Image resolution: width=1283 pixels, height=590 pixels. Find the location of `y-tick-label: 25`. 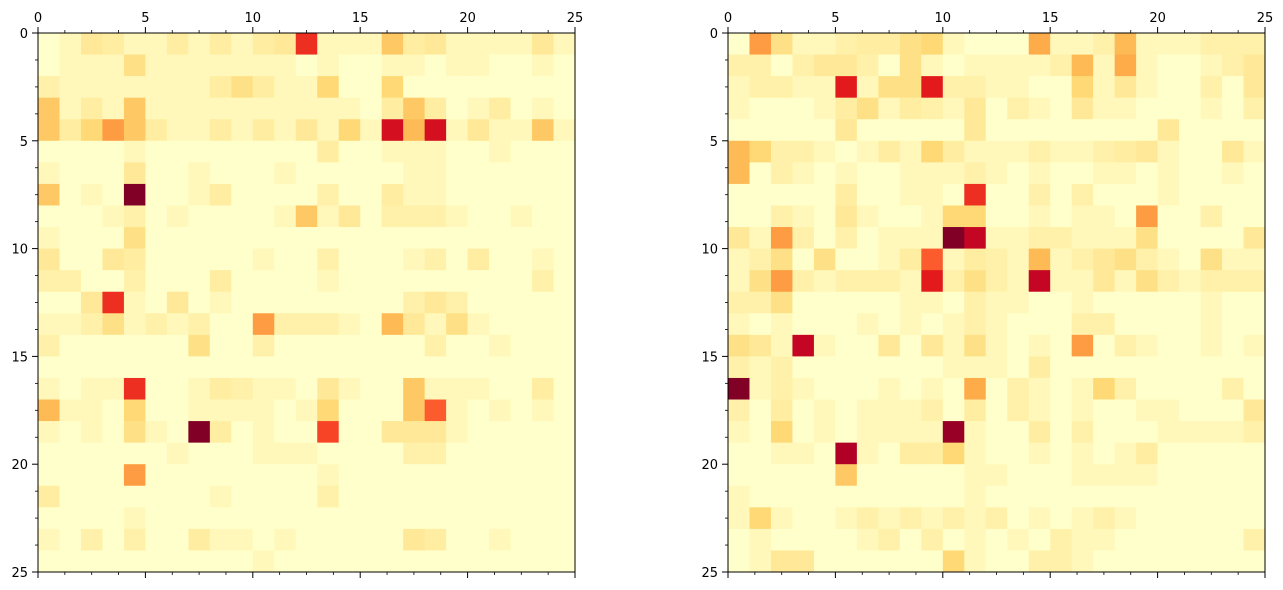

y-tick-label: 25 is located at coordinates (19, 573).